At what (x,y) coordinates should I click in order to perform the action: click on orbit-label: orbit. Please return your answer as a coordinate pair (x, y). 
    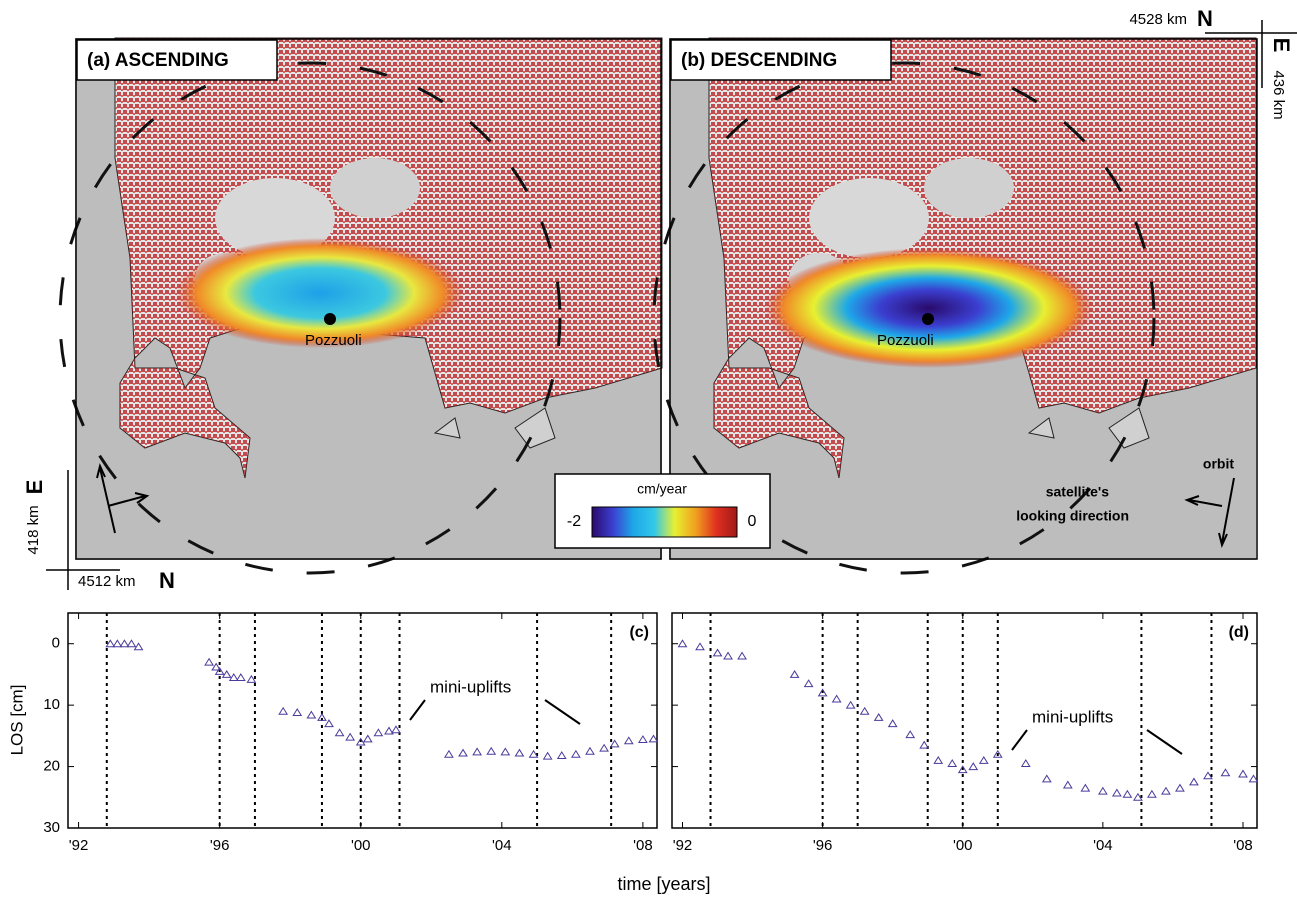
    Looking at the image, I should click on (1218, 464).